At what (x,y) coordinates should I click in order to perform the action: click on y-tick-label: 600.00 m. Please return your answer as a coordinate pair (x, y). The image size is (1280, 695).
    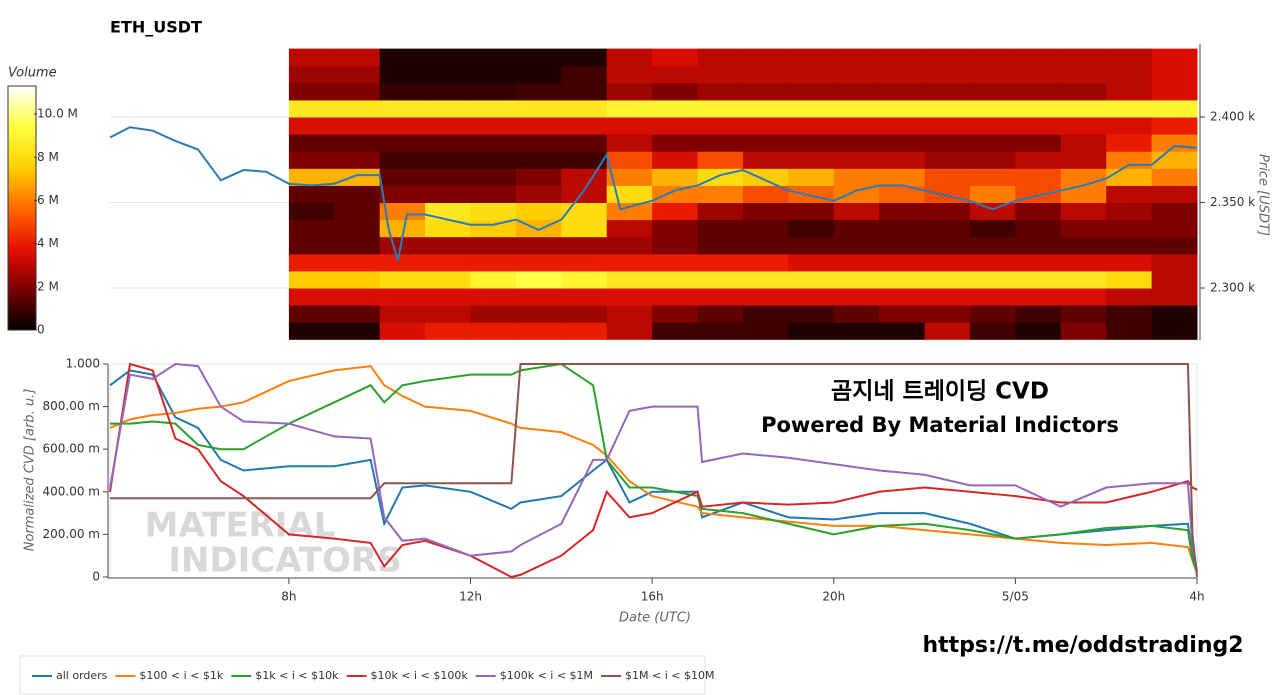
    Looking at the image, I should click on (72, 449).